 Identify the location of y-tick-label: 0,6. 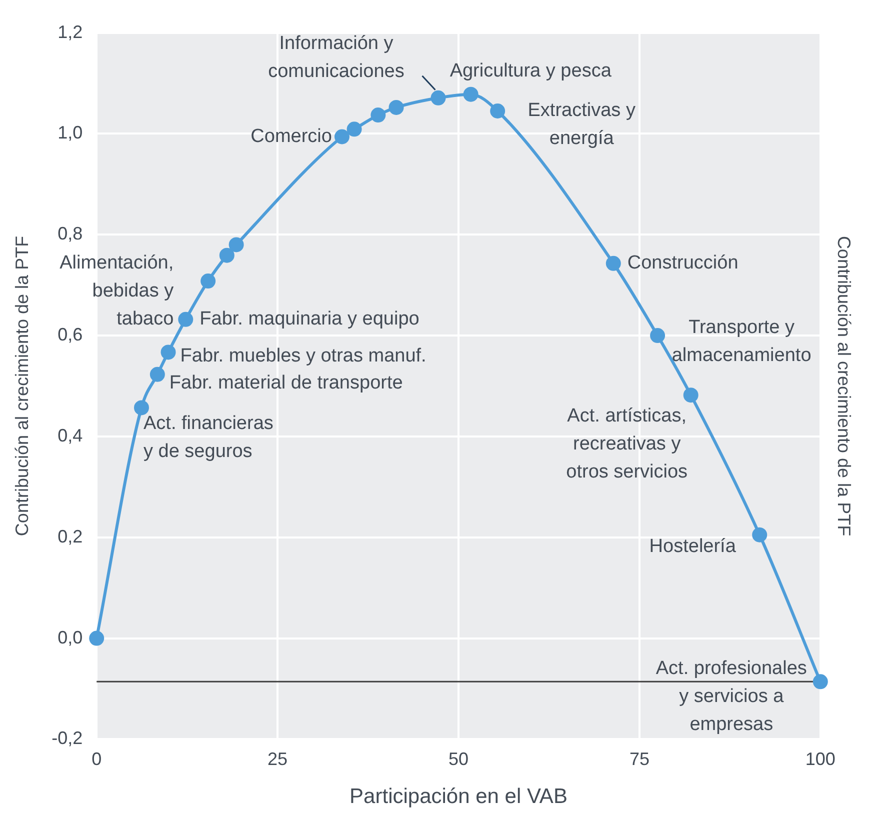
(70, 334).